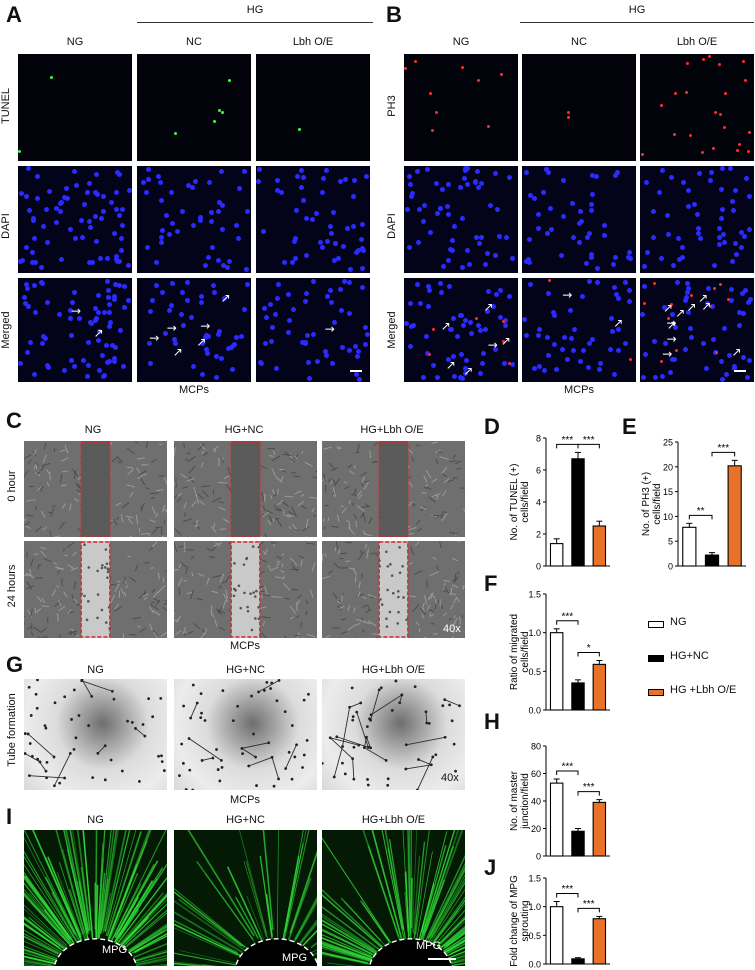  What do you see at coordinates (618, 323) in the screenshot?
I see `arrow-icon: ↗` at bounding box center [618, 323].